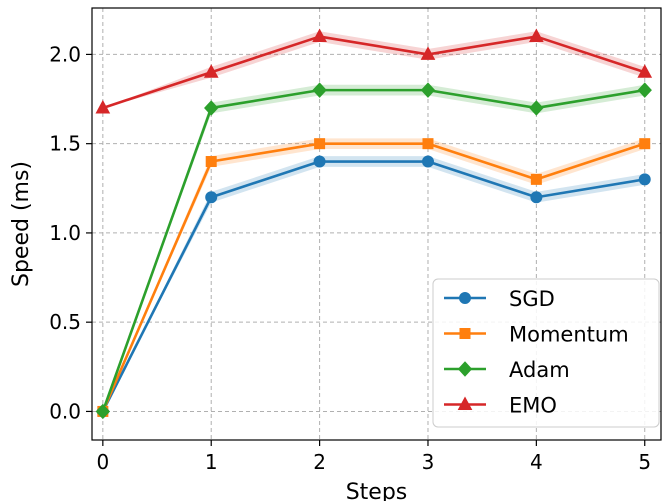 The image size is (665, 501). Describe the element at coordinates (65, 144) in the screenshot. I see `y-tick-label: 1.5` at that location.